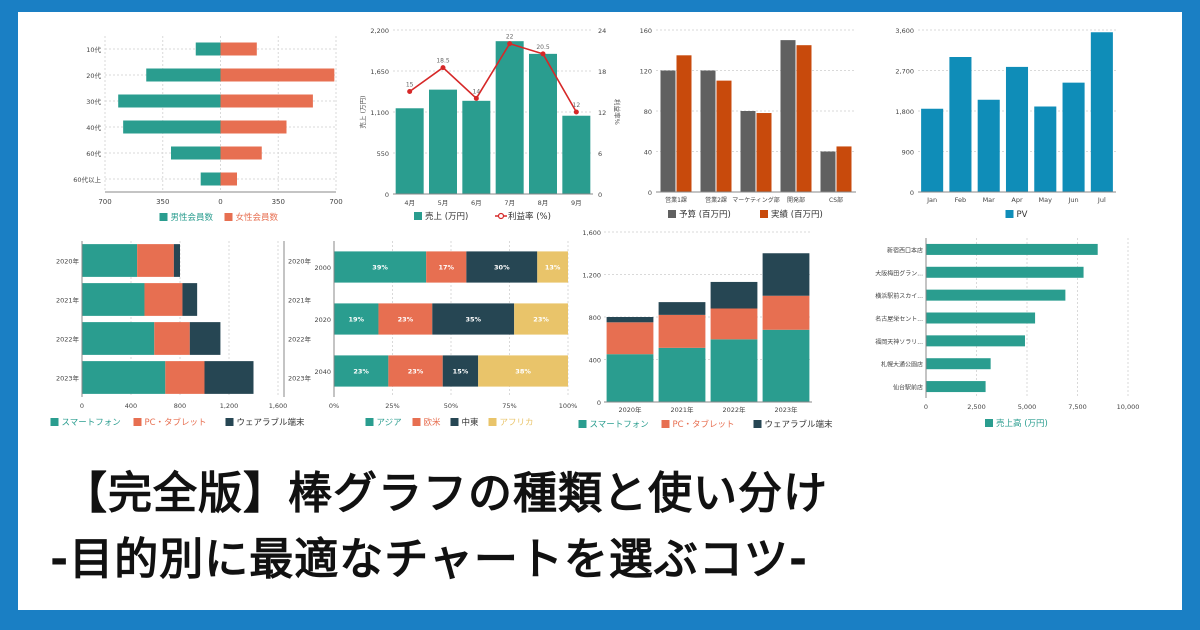 The width and height of the screenshot is (1200, 630). Describe the element at coordinates (476, 203) in the screenshot. I see `x-tick-label: 6月` at that location.